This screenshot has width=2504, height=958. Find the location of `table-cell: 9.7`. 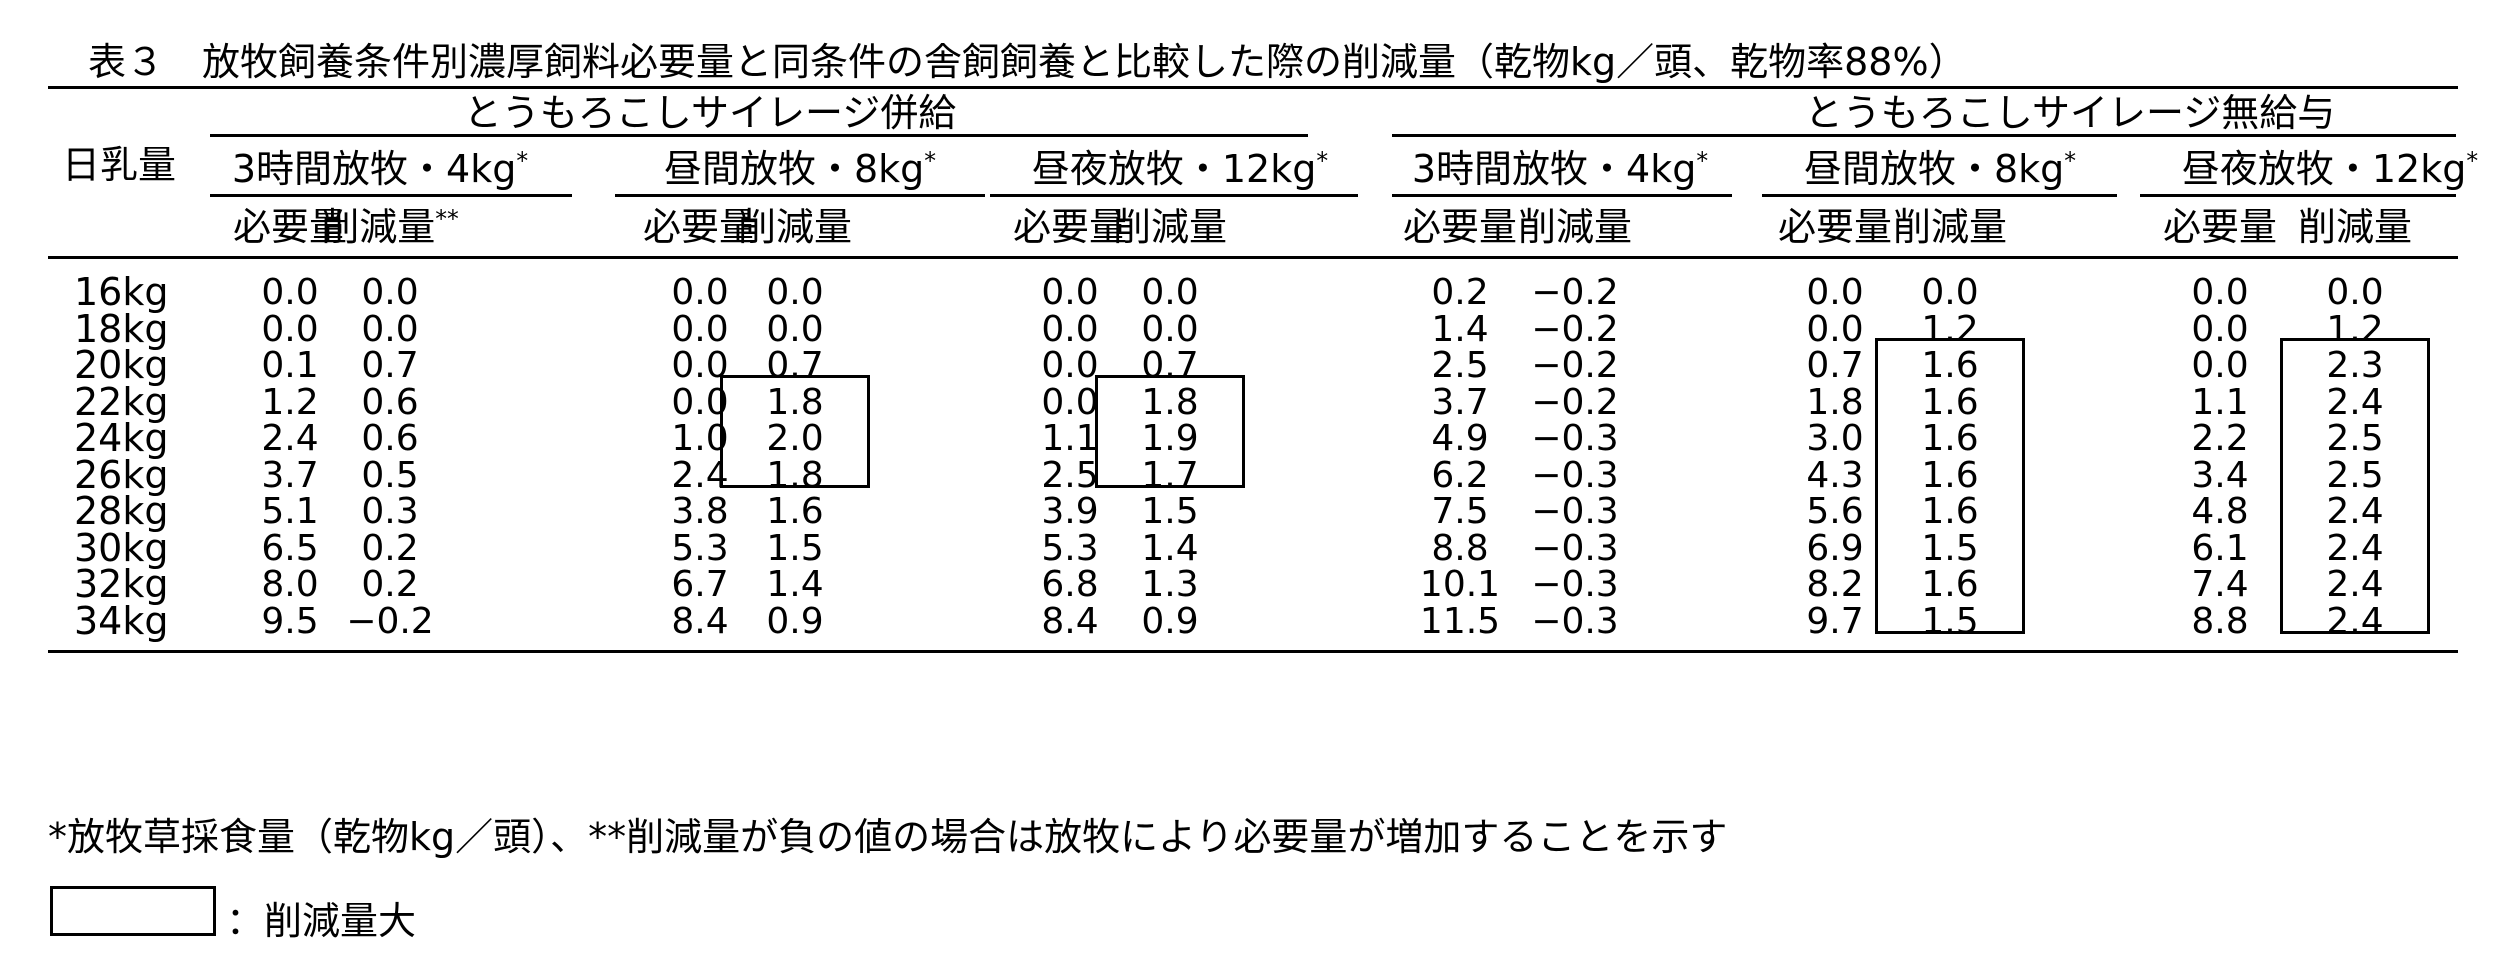

table-cell: 9.7 is located at coordinates (1835, 621).